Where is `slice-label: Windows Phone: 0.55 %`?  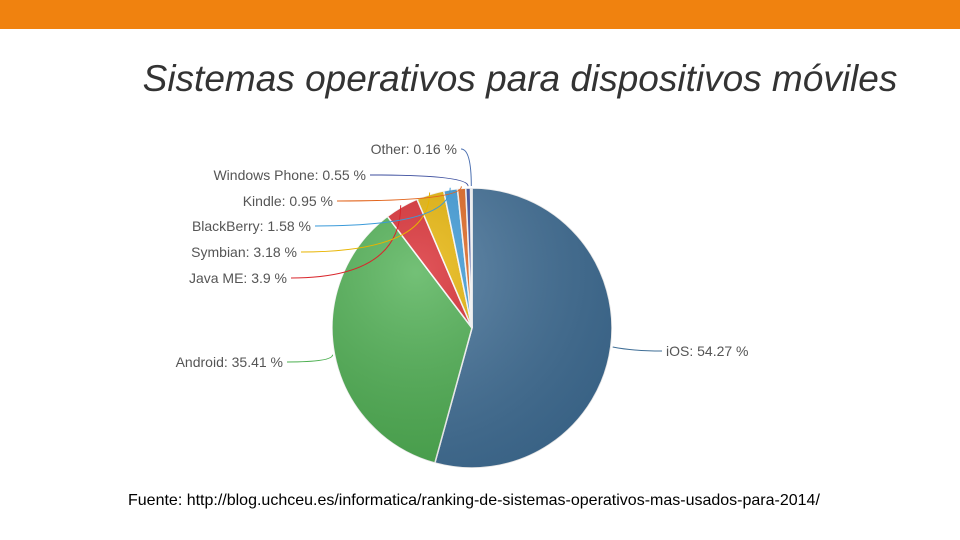 slice-label: Windows Phone: 0.55 % is located at coordinates (289, 175).